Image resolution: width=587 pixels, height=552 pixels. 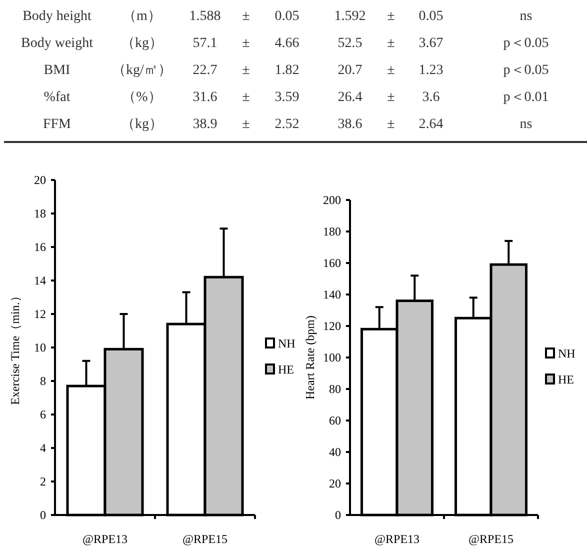 What do you see at coordinates (40, 247) in the screenshot?
I see `y-tick-label: 16` at bounding box center [40, 247].